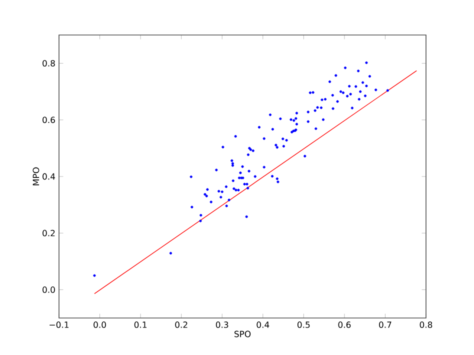 The image size is (474, 355). What do you see at coordinates (48, 289) in the screenshot?
I see `y-tick-label: 0.0` at bounding box center [48, 289].